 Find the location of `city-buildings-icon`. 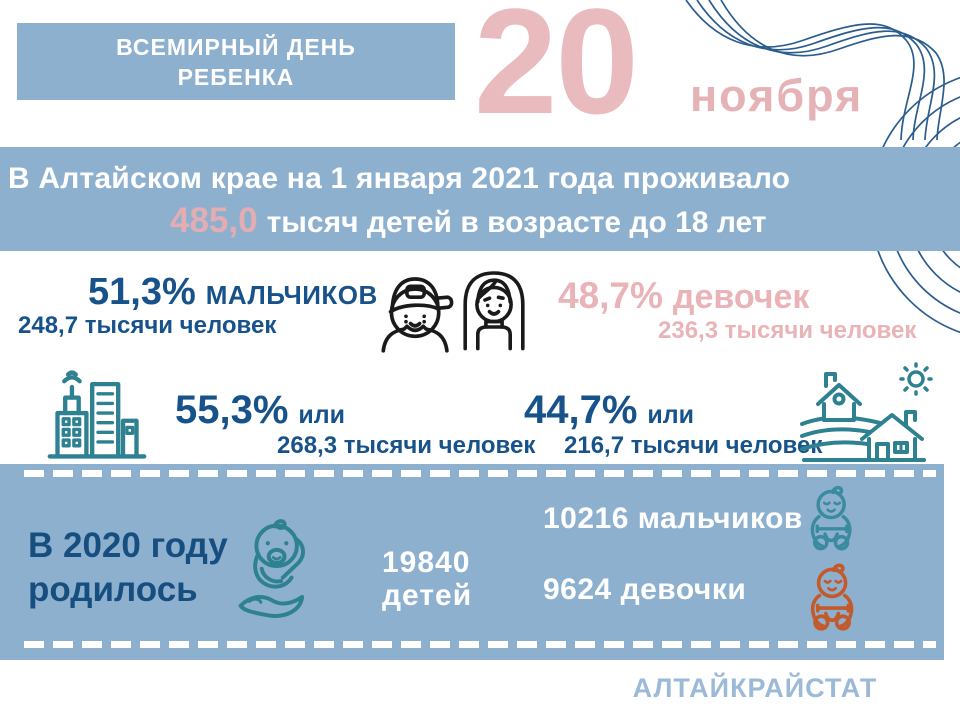

city-buildings-icon is located at coordinates (97, 414).